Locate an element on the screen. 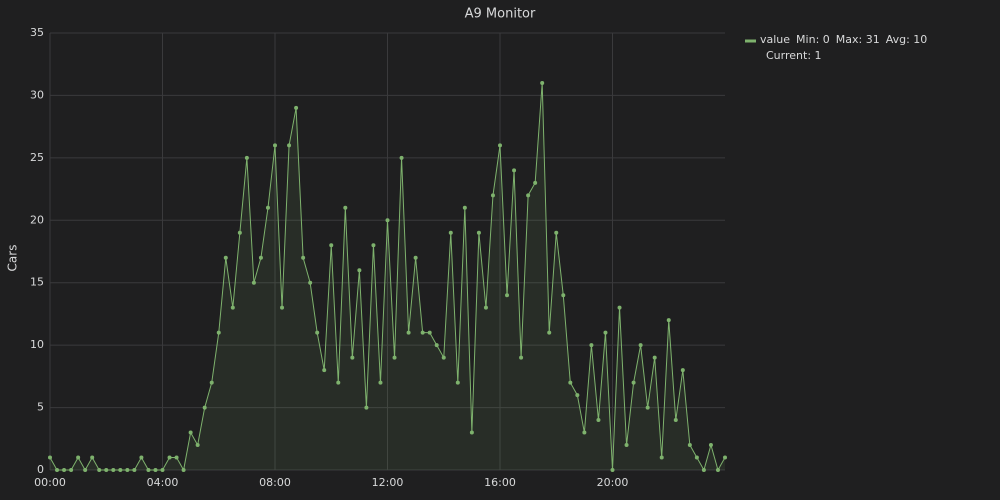 The image size is (1000, 500). y-tick-label: 25 is located at coordinates (37, 157).